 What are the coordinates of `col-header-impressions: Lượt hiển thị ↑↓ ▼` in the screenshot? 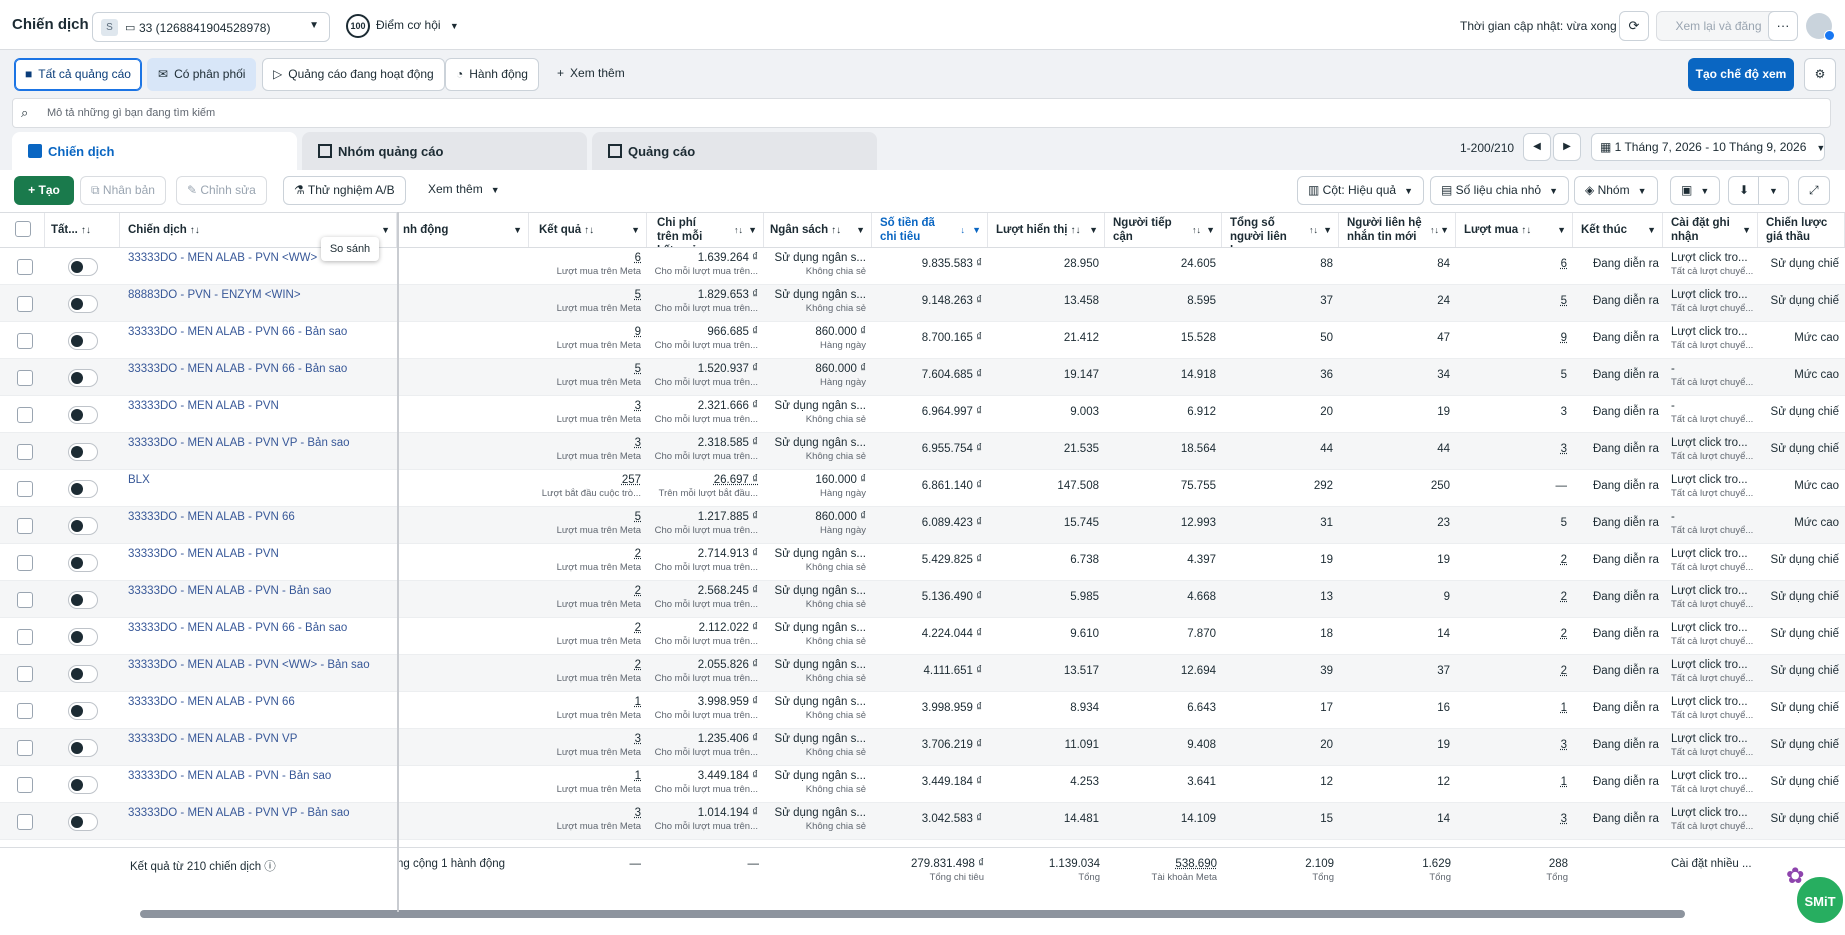 It's located at (1046, 230).